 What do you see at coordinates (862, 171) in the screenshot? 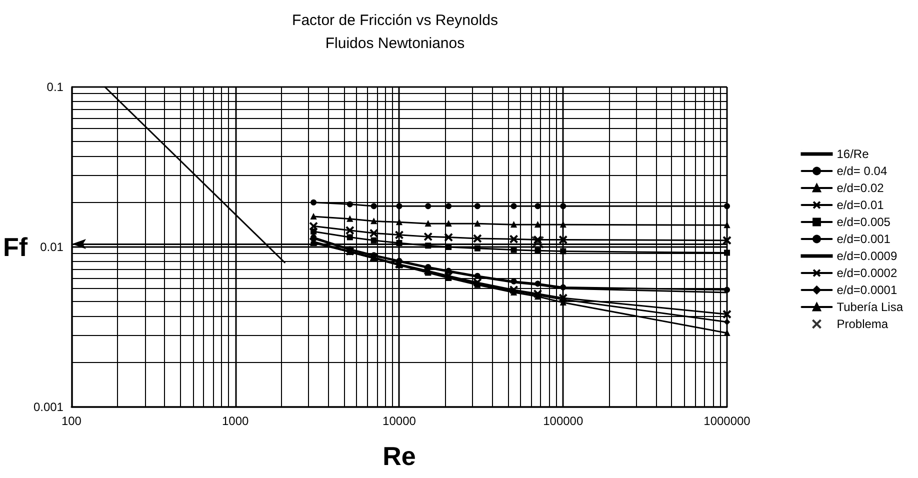
I see `legend-label: e/d= 0.04` at bounding box center [862, 171].